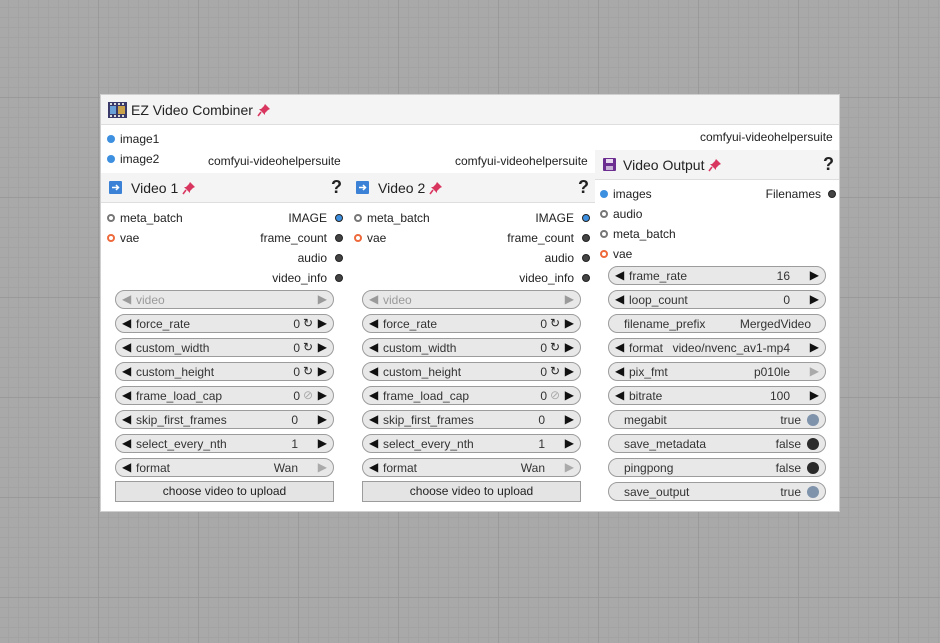 The width and height of the screenshot is (940, 643). Describe the element at coordinates (470, 110) in the screenshot. I see `group-header: EZ Video Combiner` at that location.